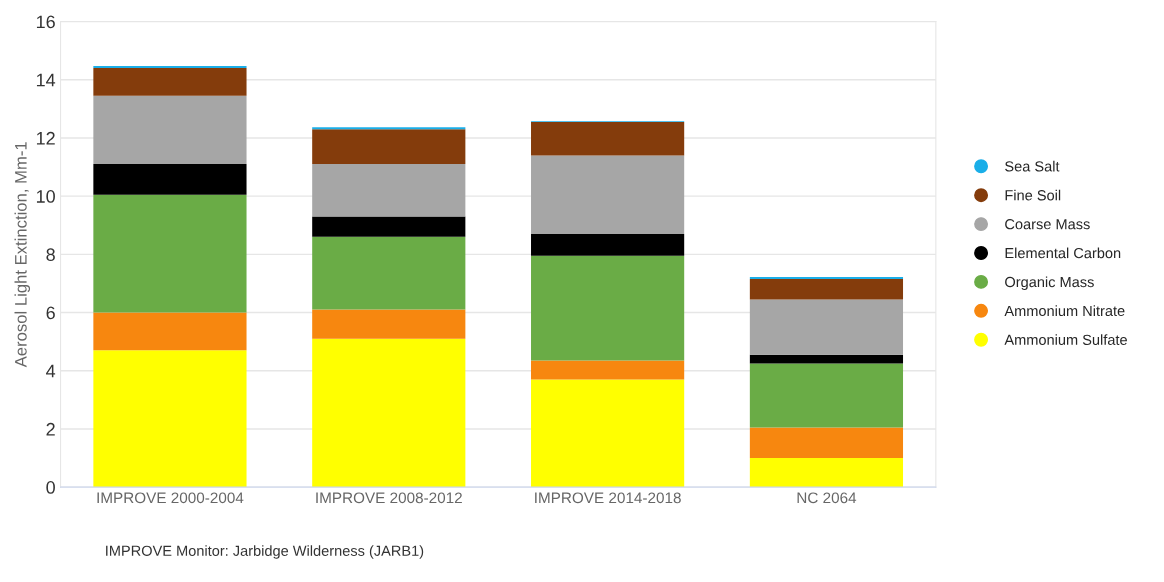  Describe the element at coordinates (1033, 195) in the screenshot. I see `legend-label: Fine Soil` at that location.